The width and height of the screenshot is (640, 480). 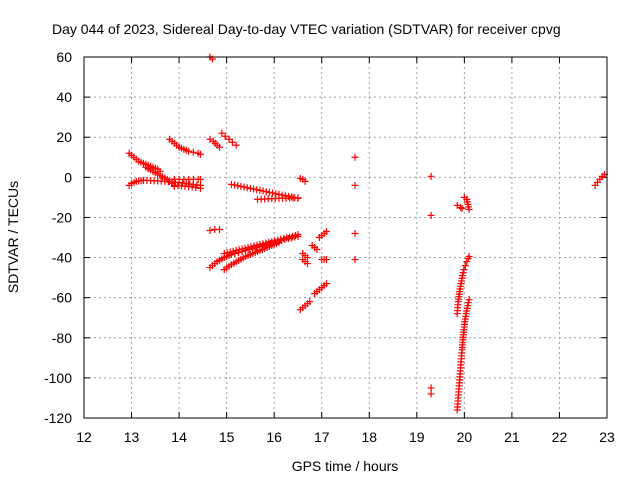 What do you see at coordinates (64, 57) in the screenshot?
I see `y-tick-label: 60` at bounding box center [64, 57].